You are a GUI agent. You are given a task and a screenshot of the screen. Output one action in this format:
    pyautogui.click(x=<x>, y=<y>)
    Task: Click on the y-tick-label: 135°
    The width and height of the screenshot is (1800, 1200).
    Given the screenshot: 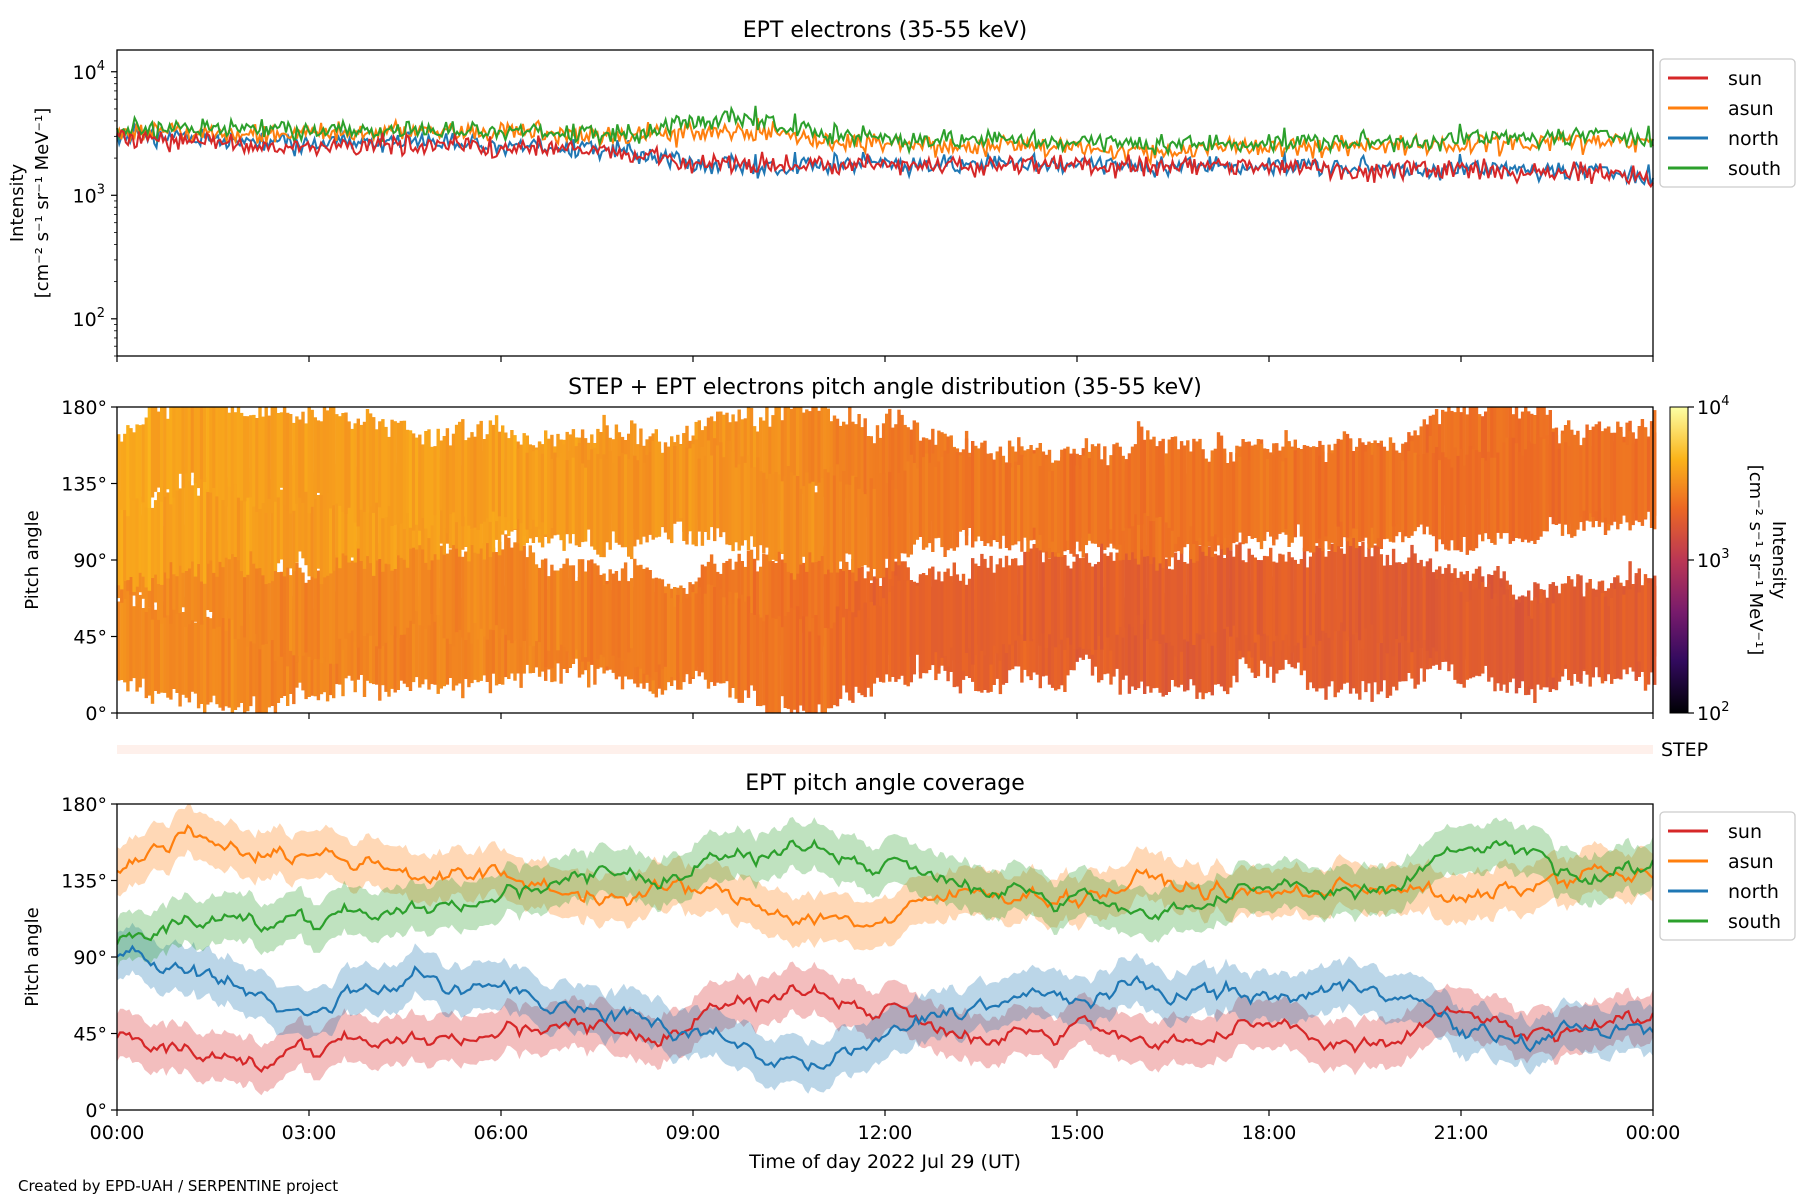 What is the action you would take?
    pyautogui.click(x=84, y=882)
    